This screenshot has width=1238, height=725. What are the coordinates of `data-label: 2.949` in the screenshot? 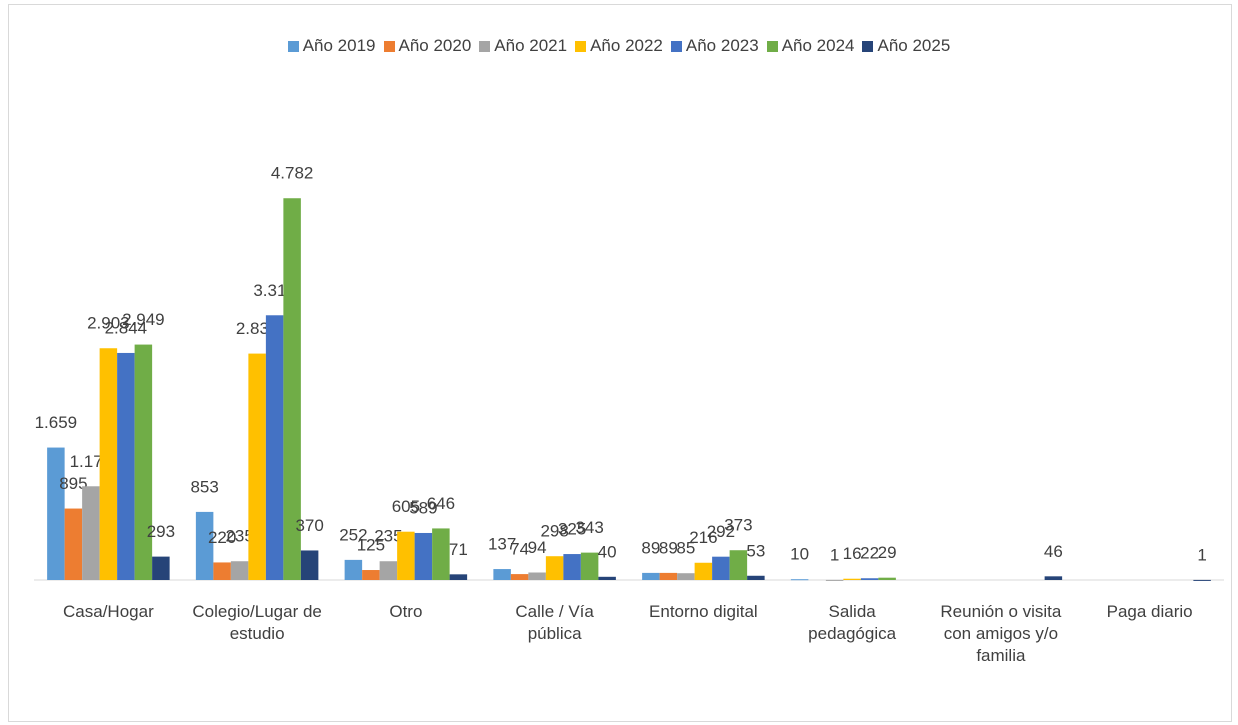 It's located at (143, 319).